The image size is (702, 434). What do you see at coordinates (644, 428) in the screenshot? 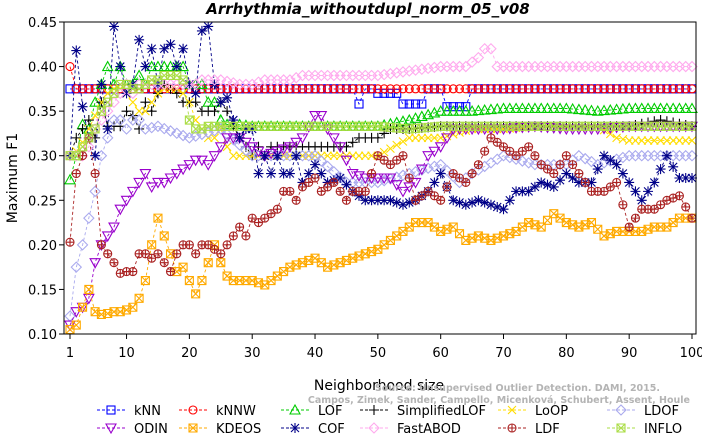
I see `legend-item-inflo: INFLO` at bounding box center [644, 428].